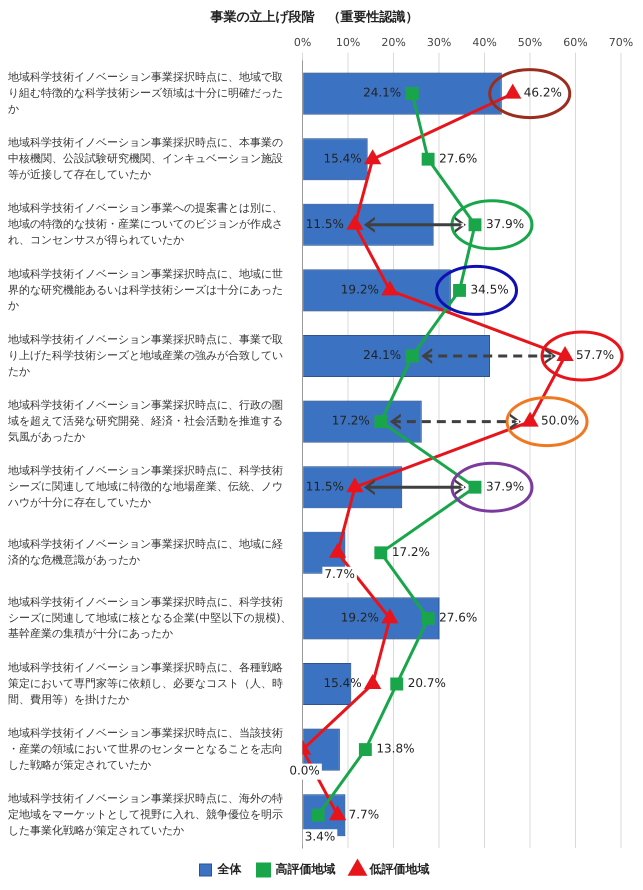 Image resolution: width=643 pixels, height=890 pixels. Describe the element at coordinates (399, 869) in the screenshot. I see `legend-label: 低評価地域` at that location.